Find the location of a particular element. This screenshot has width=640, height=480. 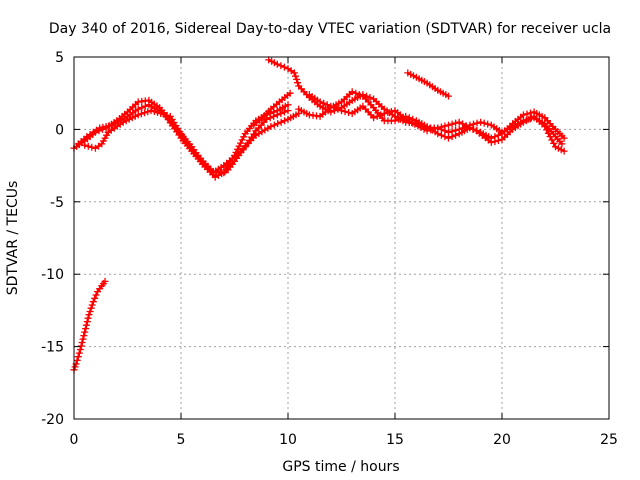

x-tick-label: 5 is located at coordinates (181, 440).